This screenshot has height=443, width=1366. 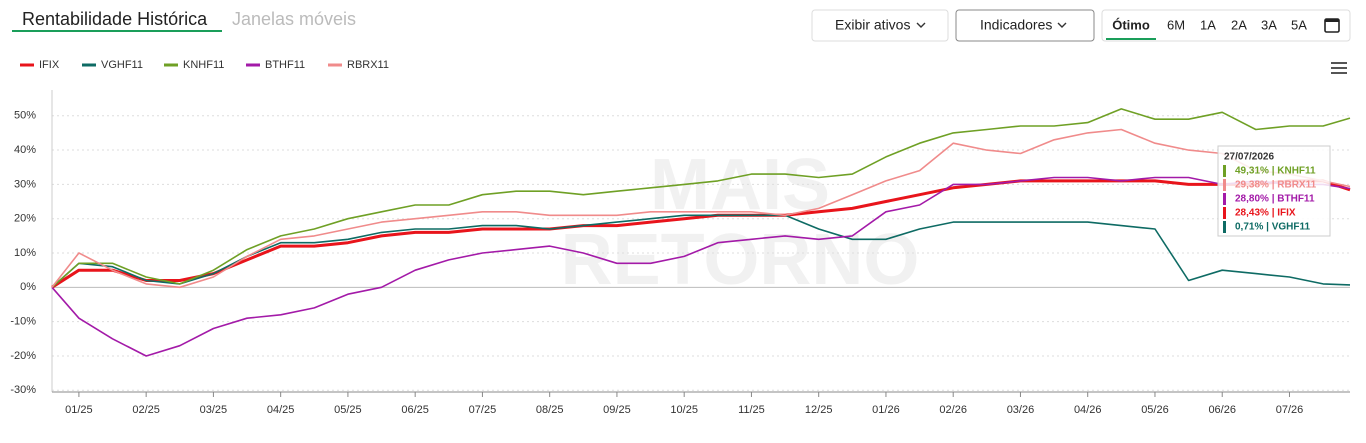 I want to click on button-label: Exibir ativos, so click(x=872, y=25).